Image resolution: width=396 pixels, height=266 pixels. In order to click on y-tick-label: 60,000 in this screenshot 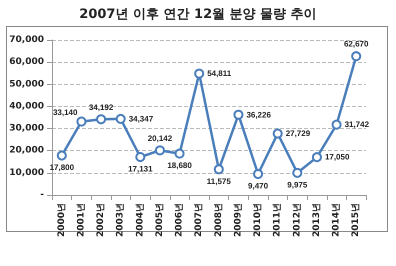, I will do `click(26, 62)`.